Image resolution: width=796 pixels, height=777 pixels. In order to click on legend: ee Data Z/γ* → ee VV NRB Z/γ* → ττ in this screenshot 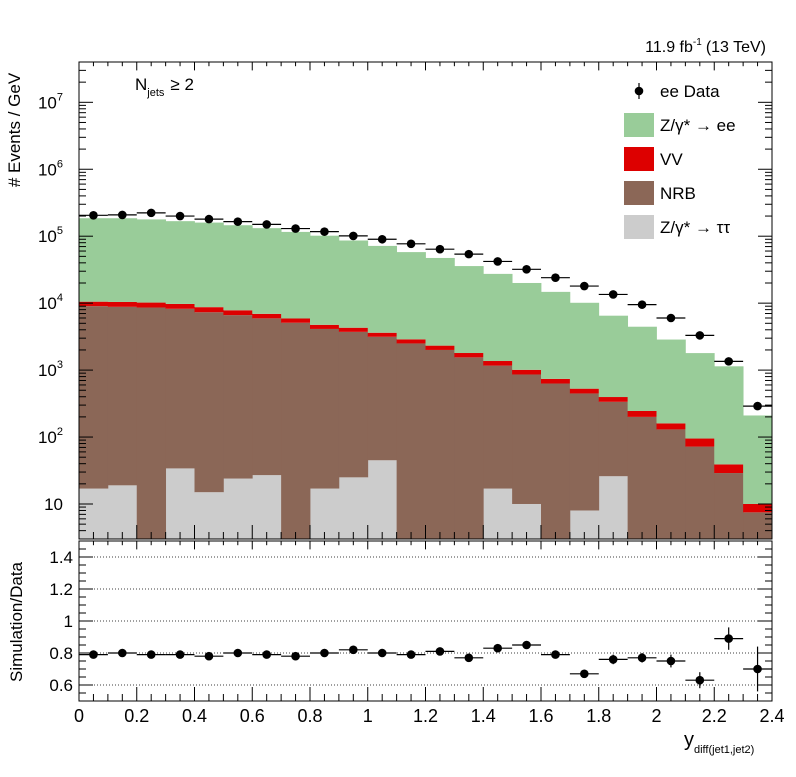, I will do `click(680, 160)`.